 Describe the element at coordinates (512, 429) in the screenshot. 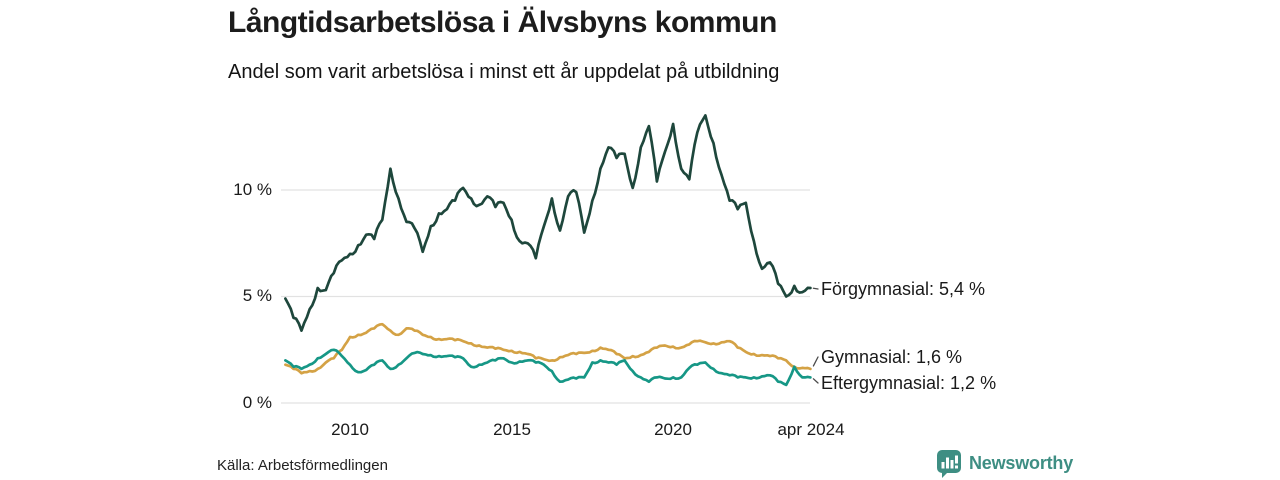

I see `x-axis-tick-2015: 2015` at that location.